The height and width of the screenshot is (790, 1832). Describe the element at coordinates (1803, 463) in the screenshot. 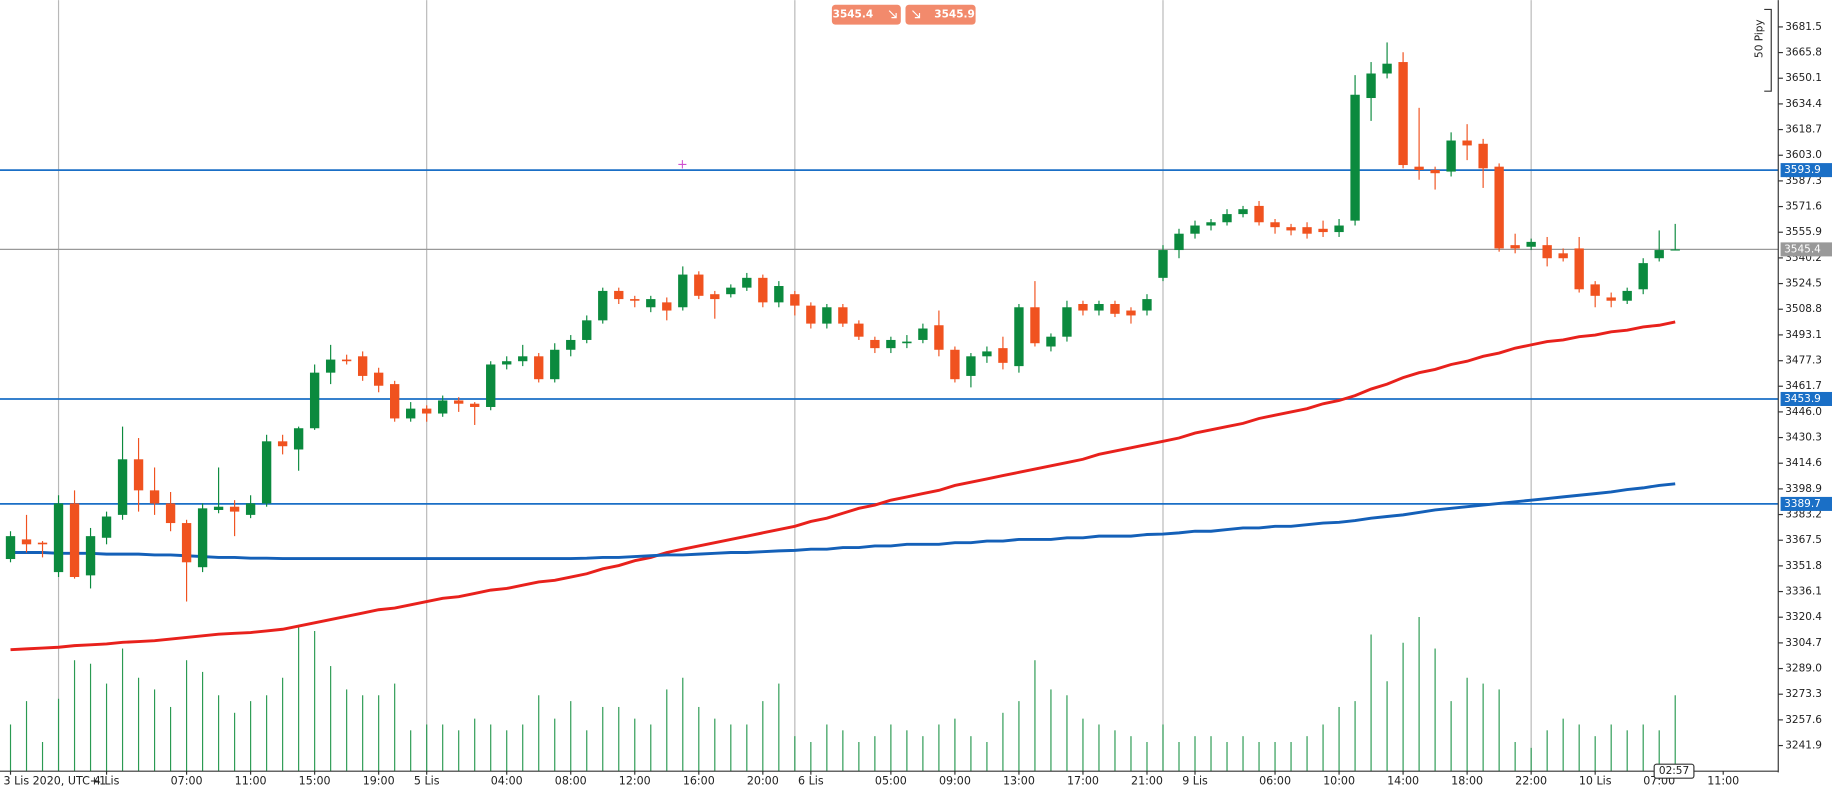

I see `y-tick-label: 3414.6` at that location.